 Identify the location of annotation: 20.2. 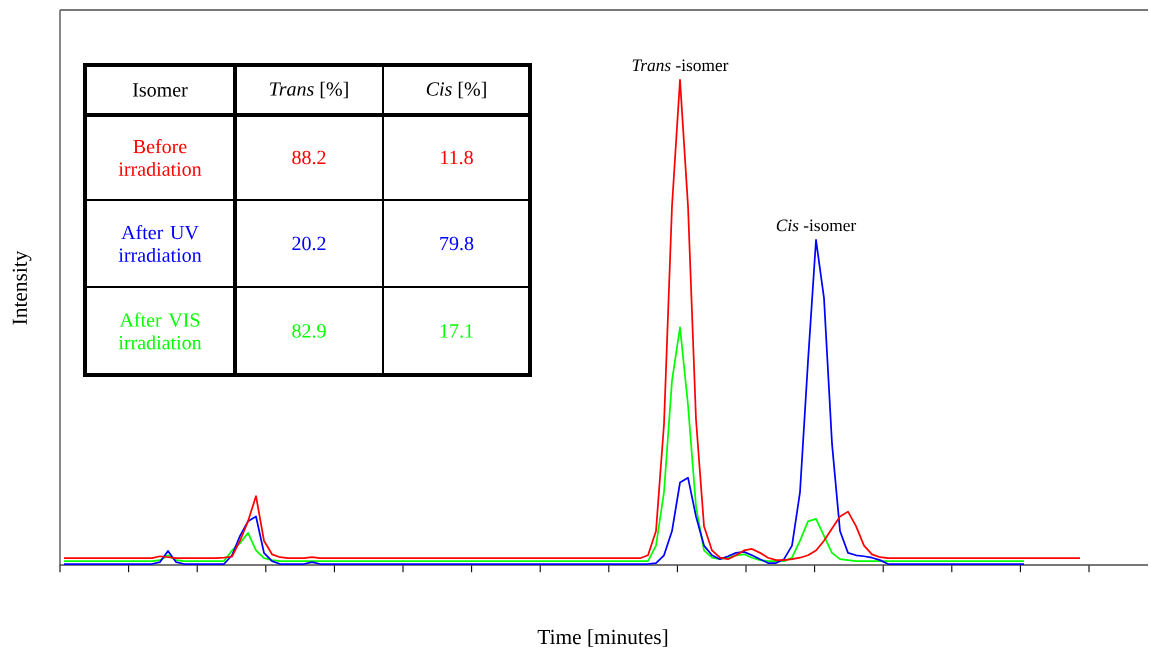
(309, 243).